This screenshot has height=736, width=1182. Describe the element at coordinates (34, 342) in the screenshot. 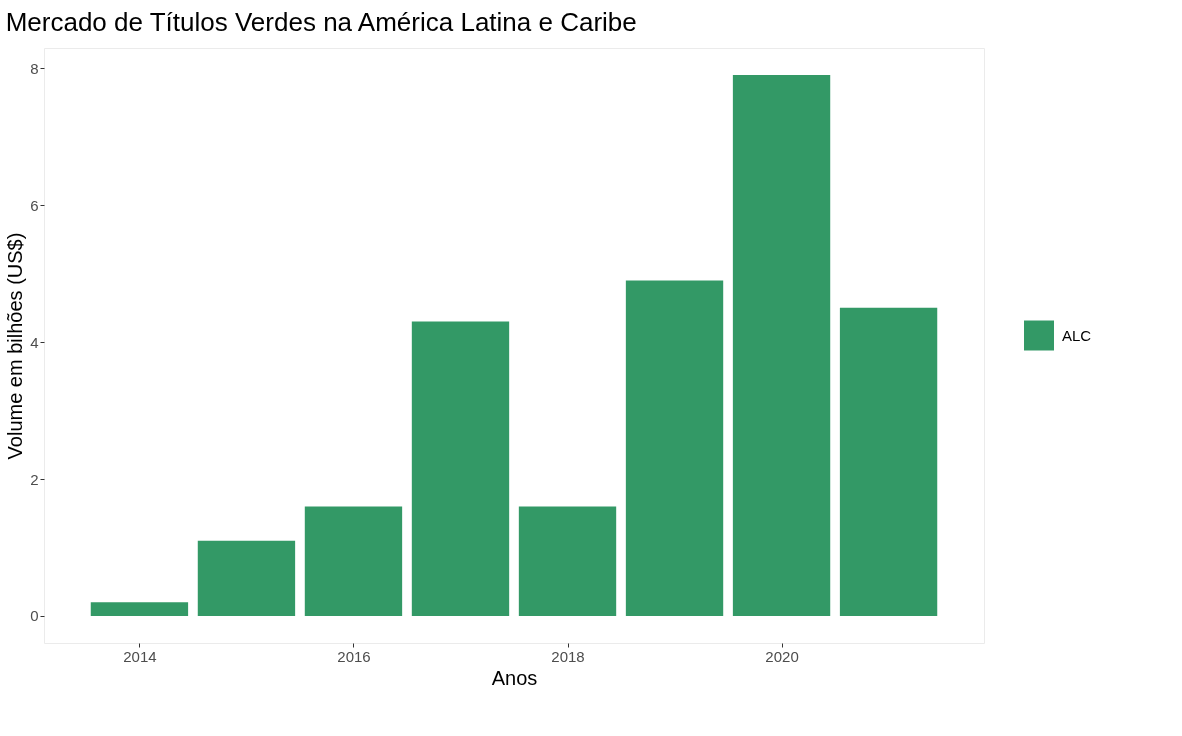

I see `y-tick-label: 4` at that location.